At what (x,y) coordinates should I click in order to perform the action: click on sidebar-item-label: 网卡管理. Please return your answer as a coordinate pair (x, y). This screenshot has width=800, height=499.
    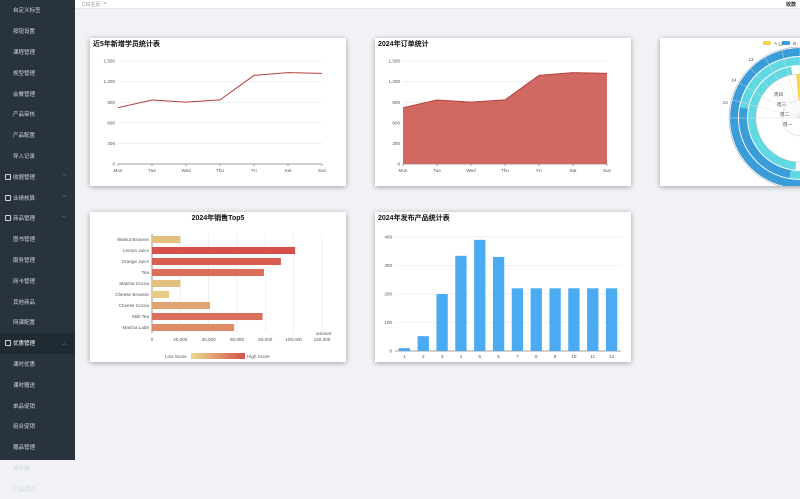
    Looking at the image, I should click on (24, 281).